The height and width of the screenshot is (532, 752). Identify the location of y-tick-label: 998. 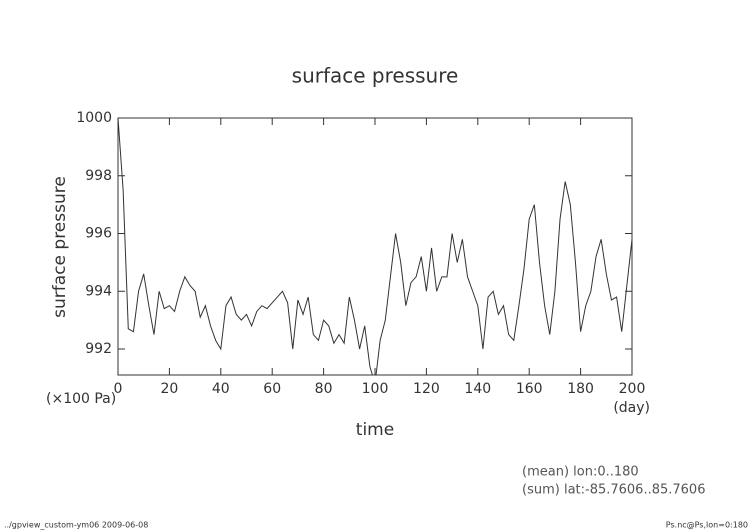
(98, 176).